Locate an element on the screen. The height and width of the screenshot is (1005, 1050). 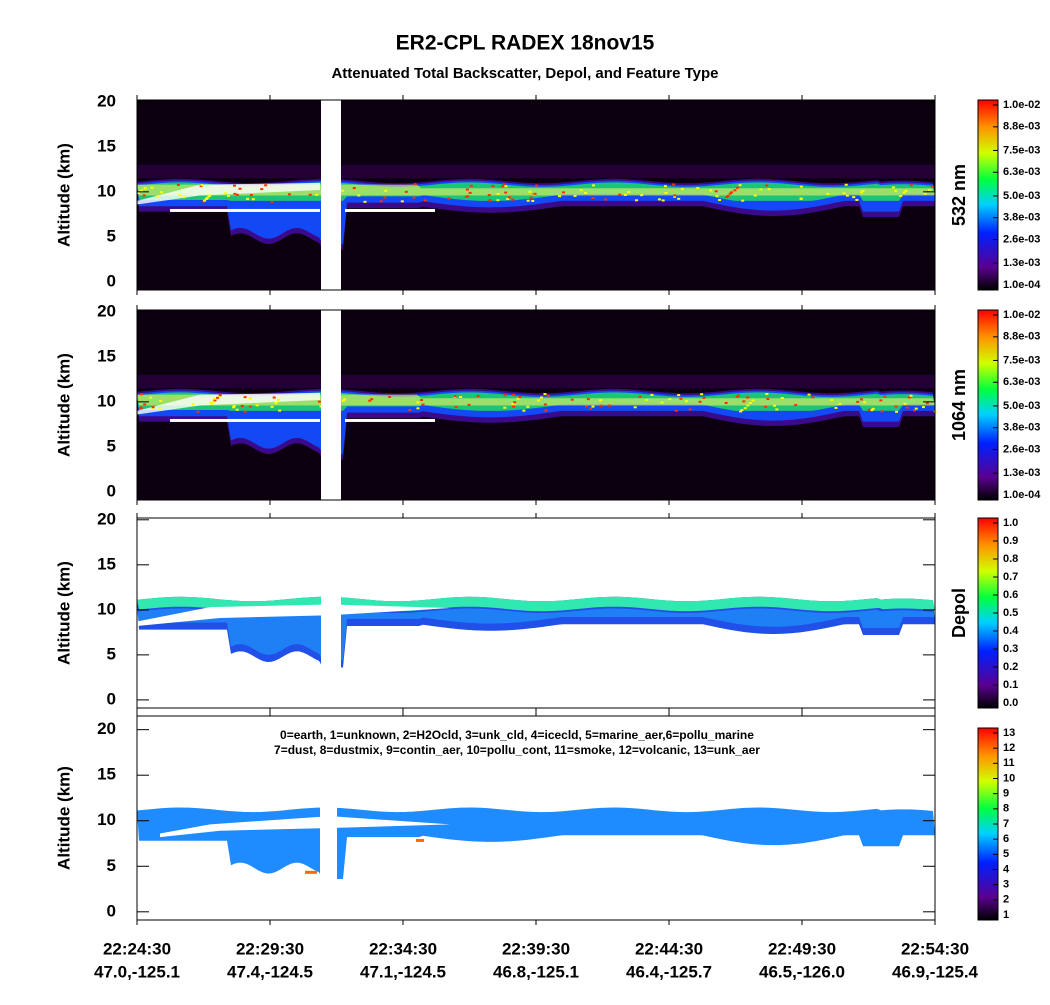
x-tick-label: 22:54:30 is located at coordinates (935, 948).